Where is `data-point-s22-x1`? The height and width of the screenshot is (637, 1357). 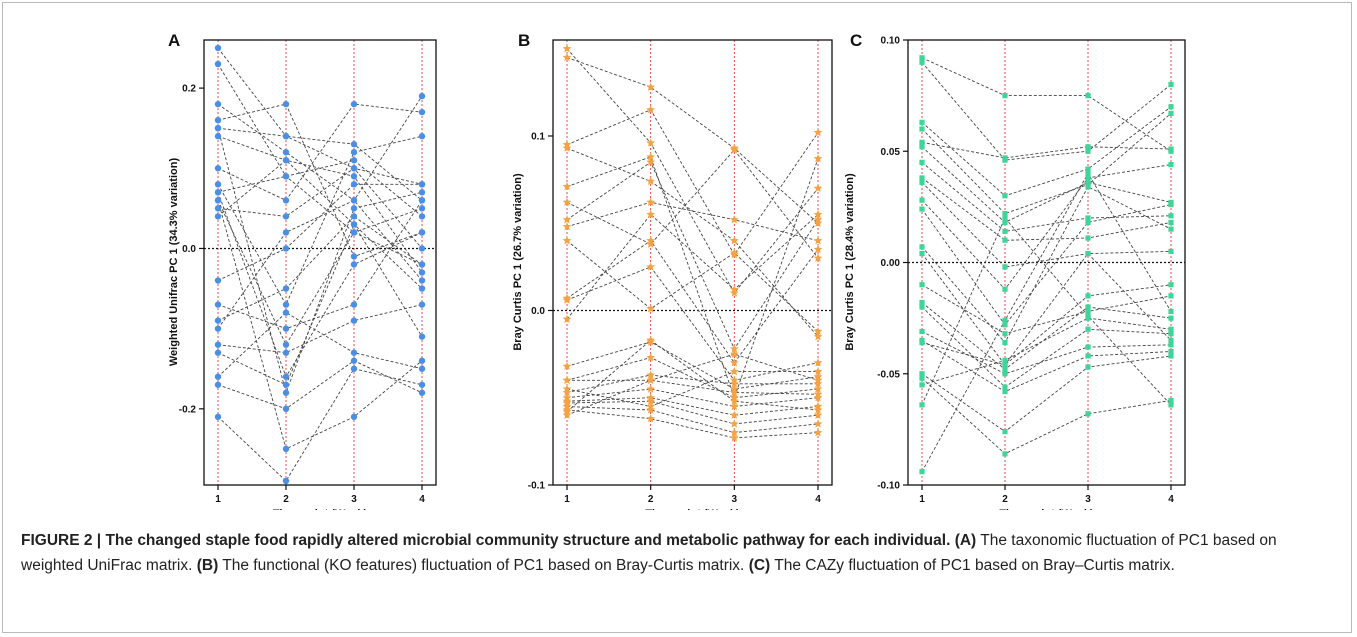 data-point-s22-x1 is located at coordinates (922, 405).